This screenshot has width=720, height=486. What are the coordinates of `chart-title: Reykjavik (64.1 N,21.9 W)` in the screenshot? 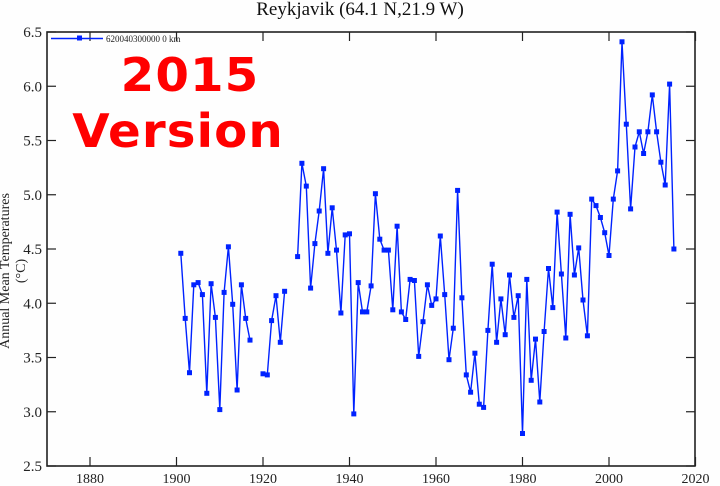 It's located at (360, 10).